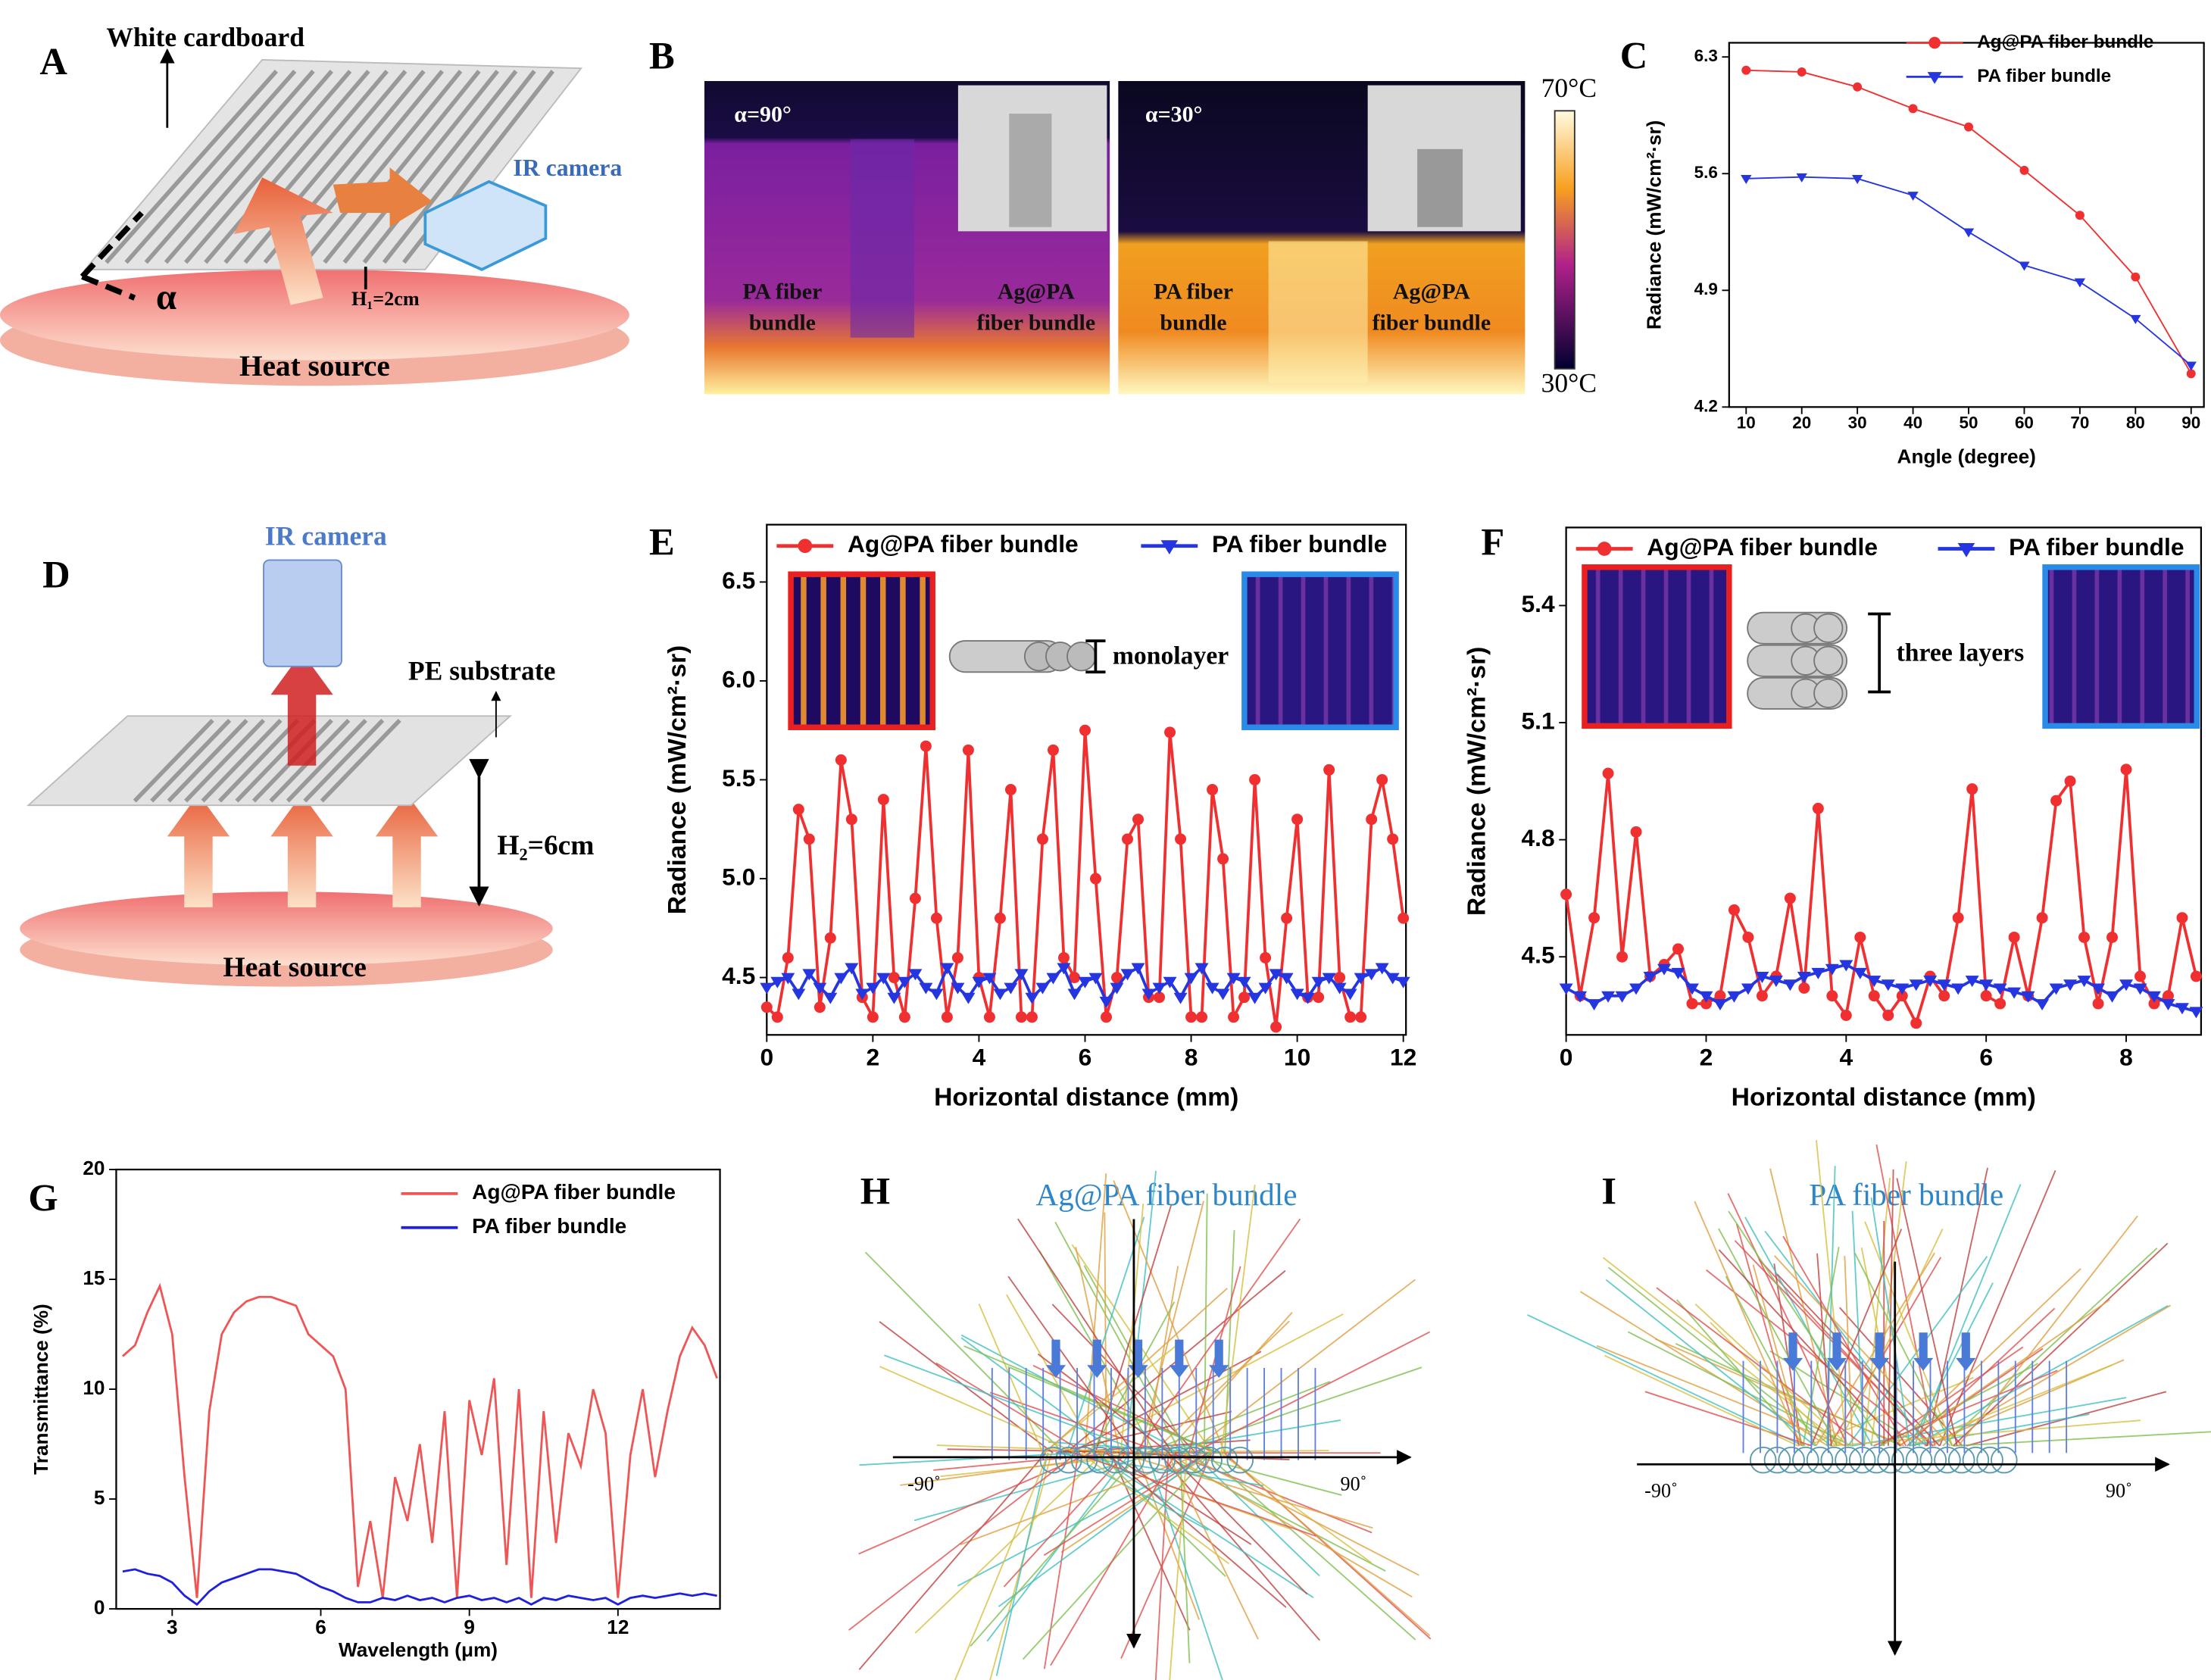 Image resolution: width=2211 pixels, height=1680 pixels. I want to click on label: α, so click(166, 296).